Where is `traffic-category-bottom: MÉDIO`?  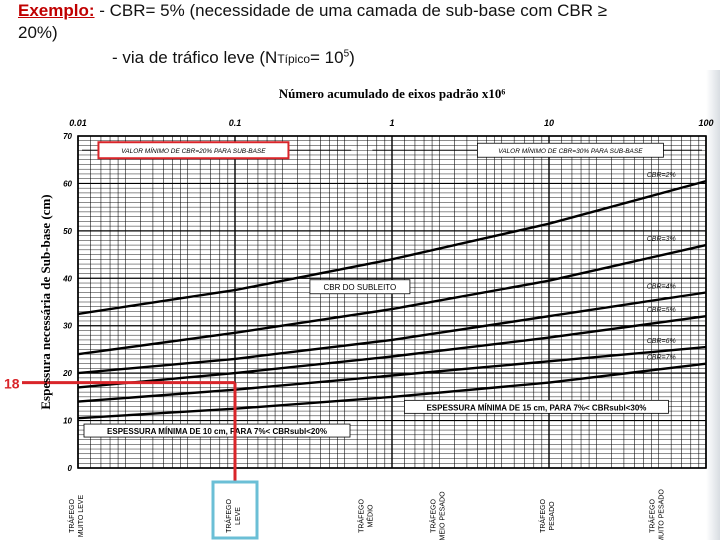 traffic-category-bottom: MÉDIO is located at coordinates (370, 516).